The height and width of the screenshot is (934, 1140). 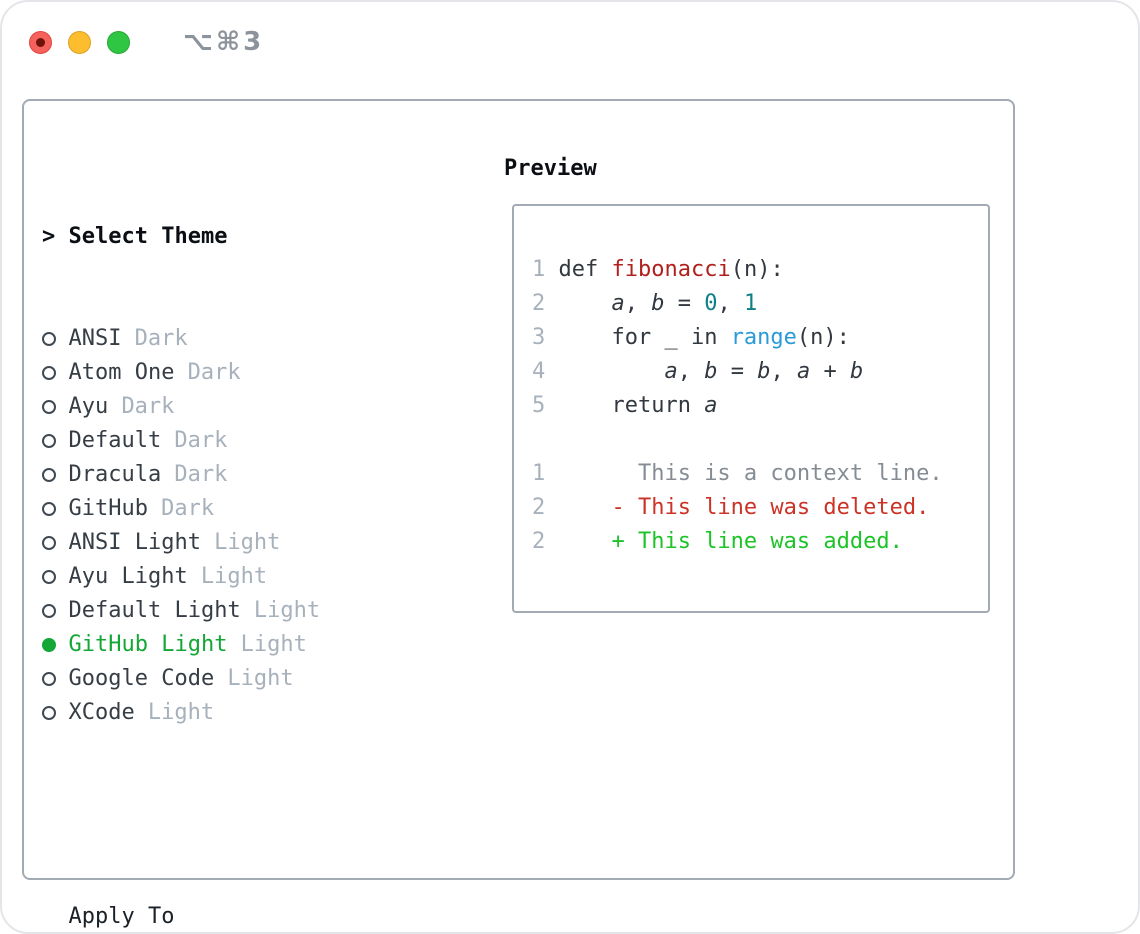 What do you see at coordinates (227, 916) in the screenshot?
I see `apply-to-header-row: Apply To` at bounding box center [227, 916].